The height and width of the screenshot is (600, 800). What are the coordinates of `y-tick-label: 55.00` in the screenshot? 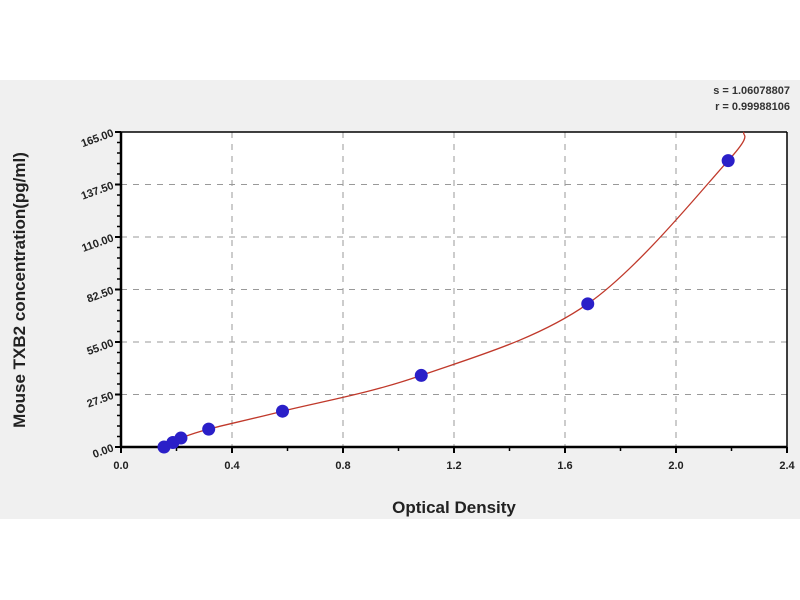 It's located at (100, 347).